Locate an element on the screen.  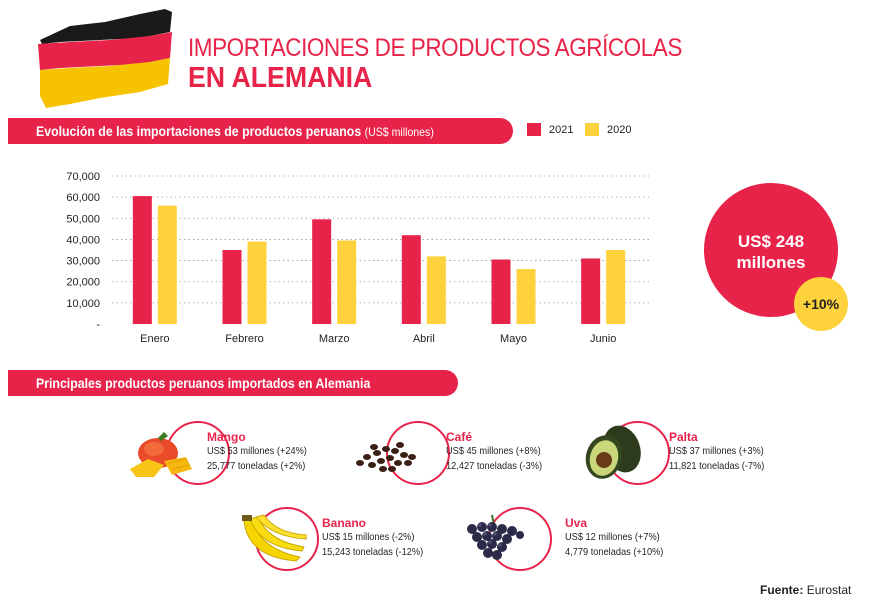
bar-2021-febrero is located at coordinates (232, 287).